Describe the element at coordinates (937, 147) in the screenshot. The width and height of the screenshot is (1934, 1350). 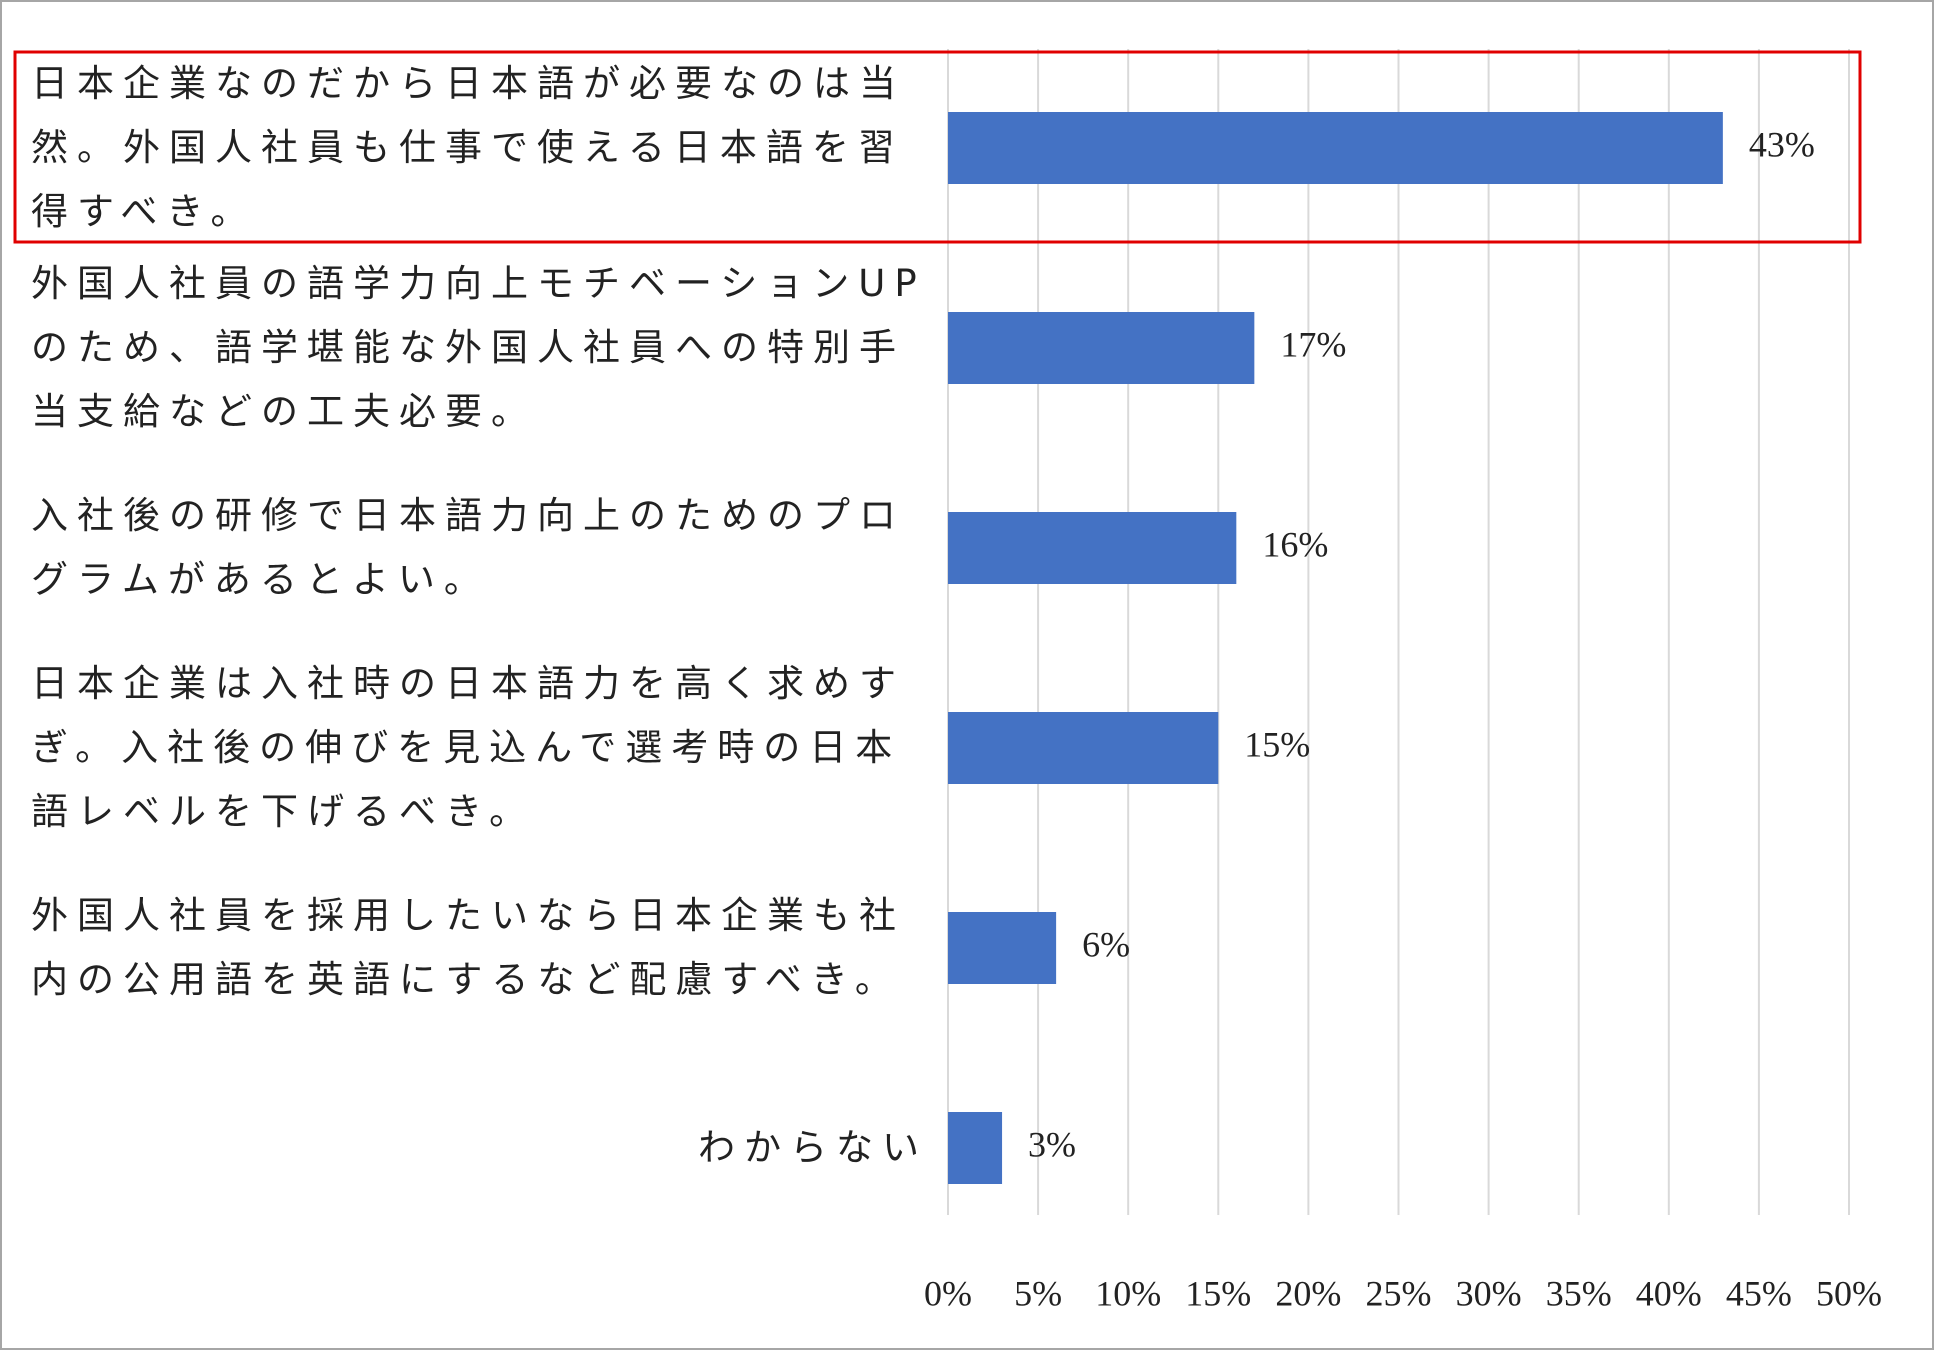
I see `highlight-box` at that location.